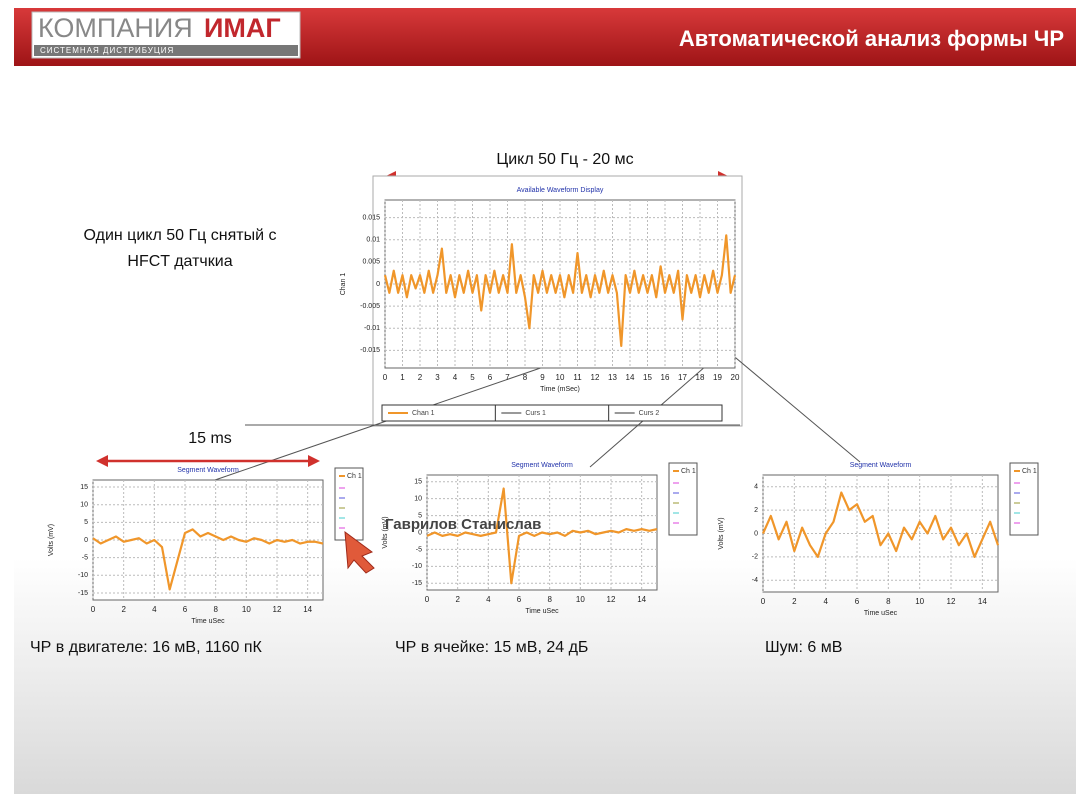 This screenshot has height=806, width=1086. Describe the element at coordinates (242, 28) in the screenshot. I see `logo-accent: ИМАГ` at that location.